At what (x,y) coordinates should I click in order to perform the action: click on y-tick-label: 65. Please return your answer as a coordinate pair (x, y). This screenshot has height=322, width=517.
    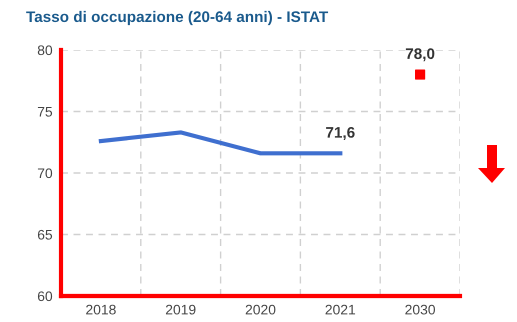
    Looking at the image, I should click on (45, 235).